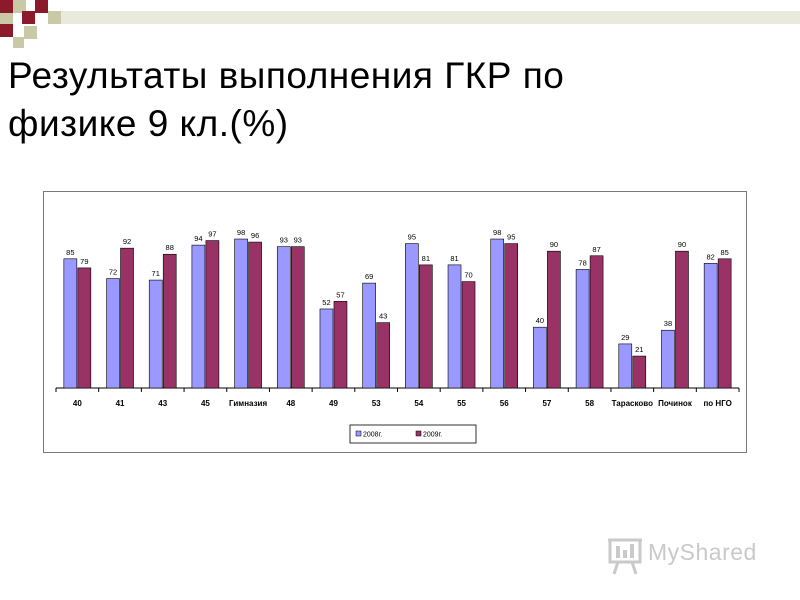 The image size is (800, 600). Describe the element at coordinates (582, 262) in the screenshot. I see `data-label: 78` at that location.